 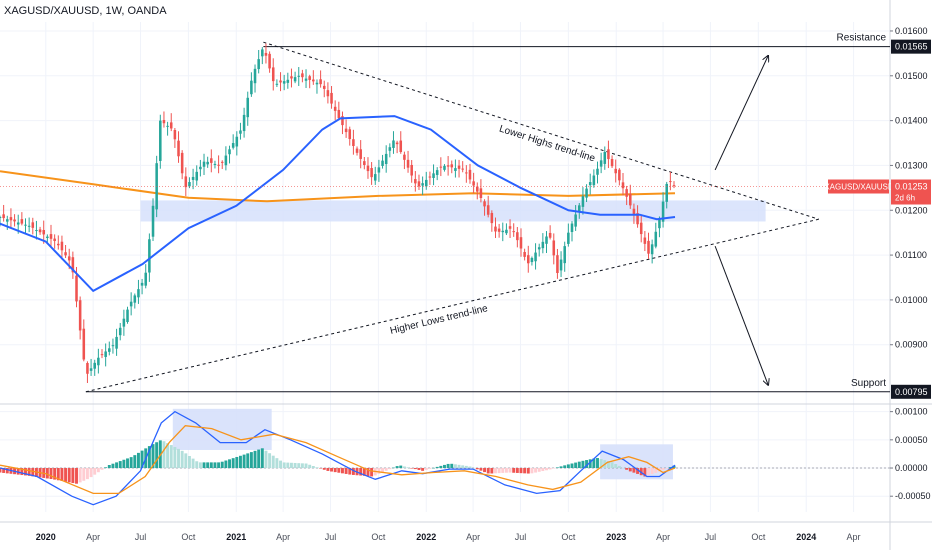 I want to click on symbol-tag-bg, so click(x=858, y=186).